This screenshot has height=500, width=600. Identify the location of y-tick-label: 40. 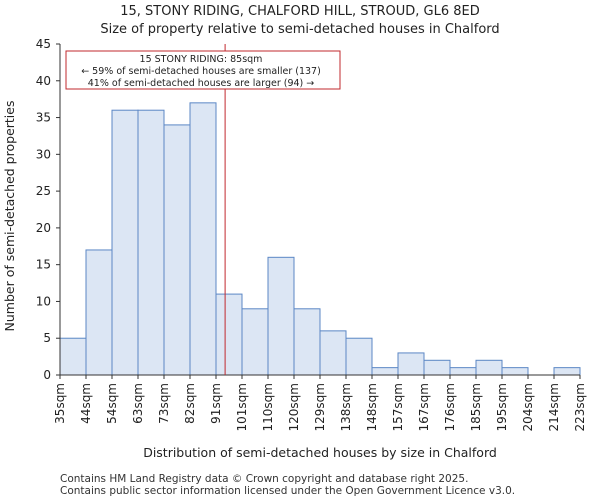
(43, 81).